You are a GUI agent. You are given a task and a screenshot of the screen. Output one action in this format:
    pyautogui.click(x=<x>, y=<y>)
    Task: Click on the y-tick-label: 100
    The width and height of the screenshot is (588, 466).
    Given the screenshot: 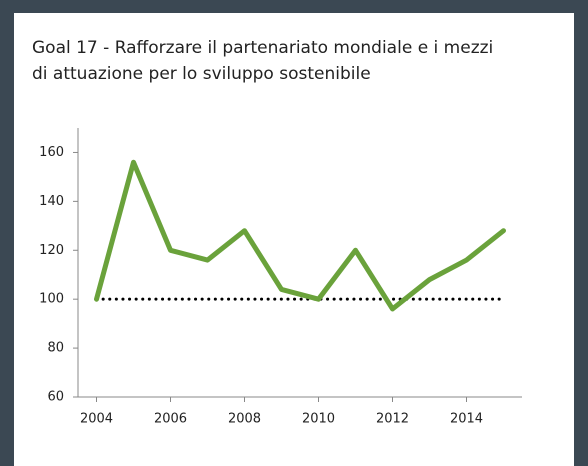 What is the action you would take?
    pyautogui.click(x=51, y=299)
    